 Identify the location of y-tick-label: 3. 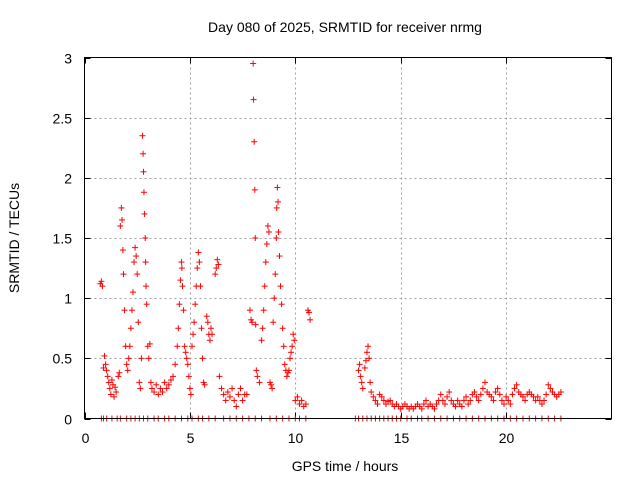
(68, 59).